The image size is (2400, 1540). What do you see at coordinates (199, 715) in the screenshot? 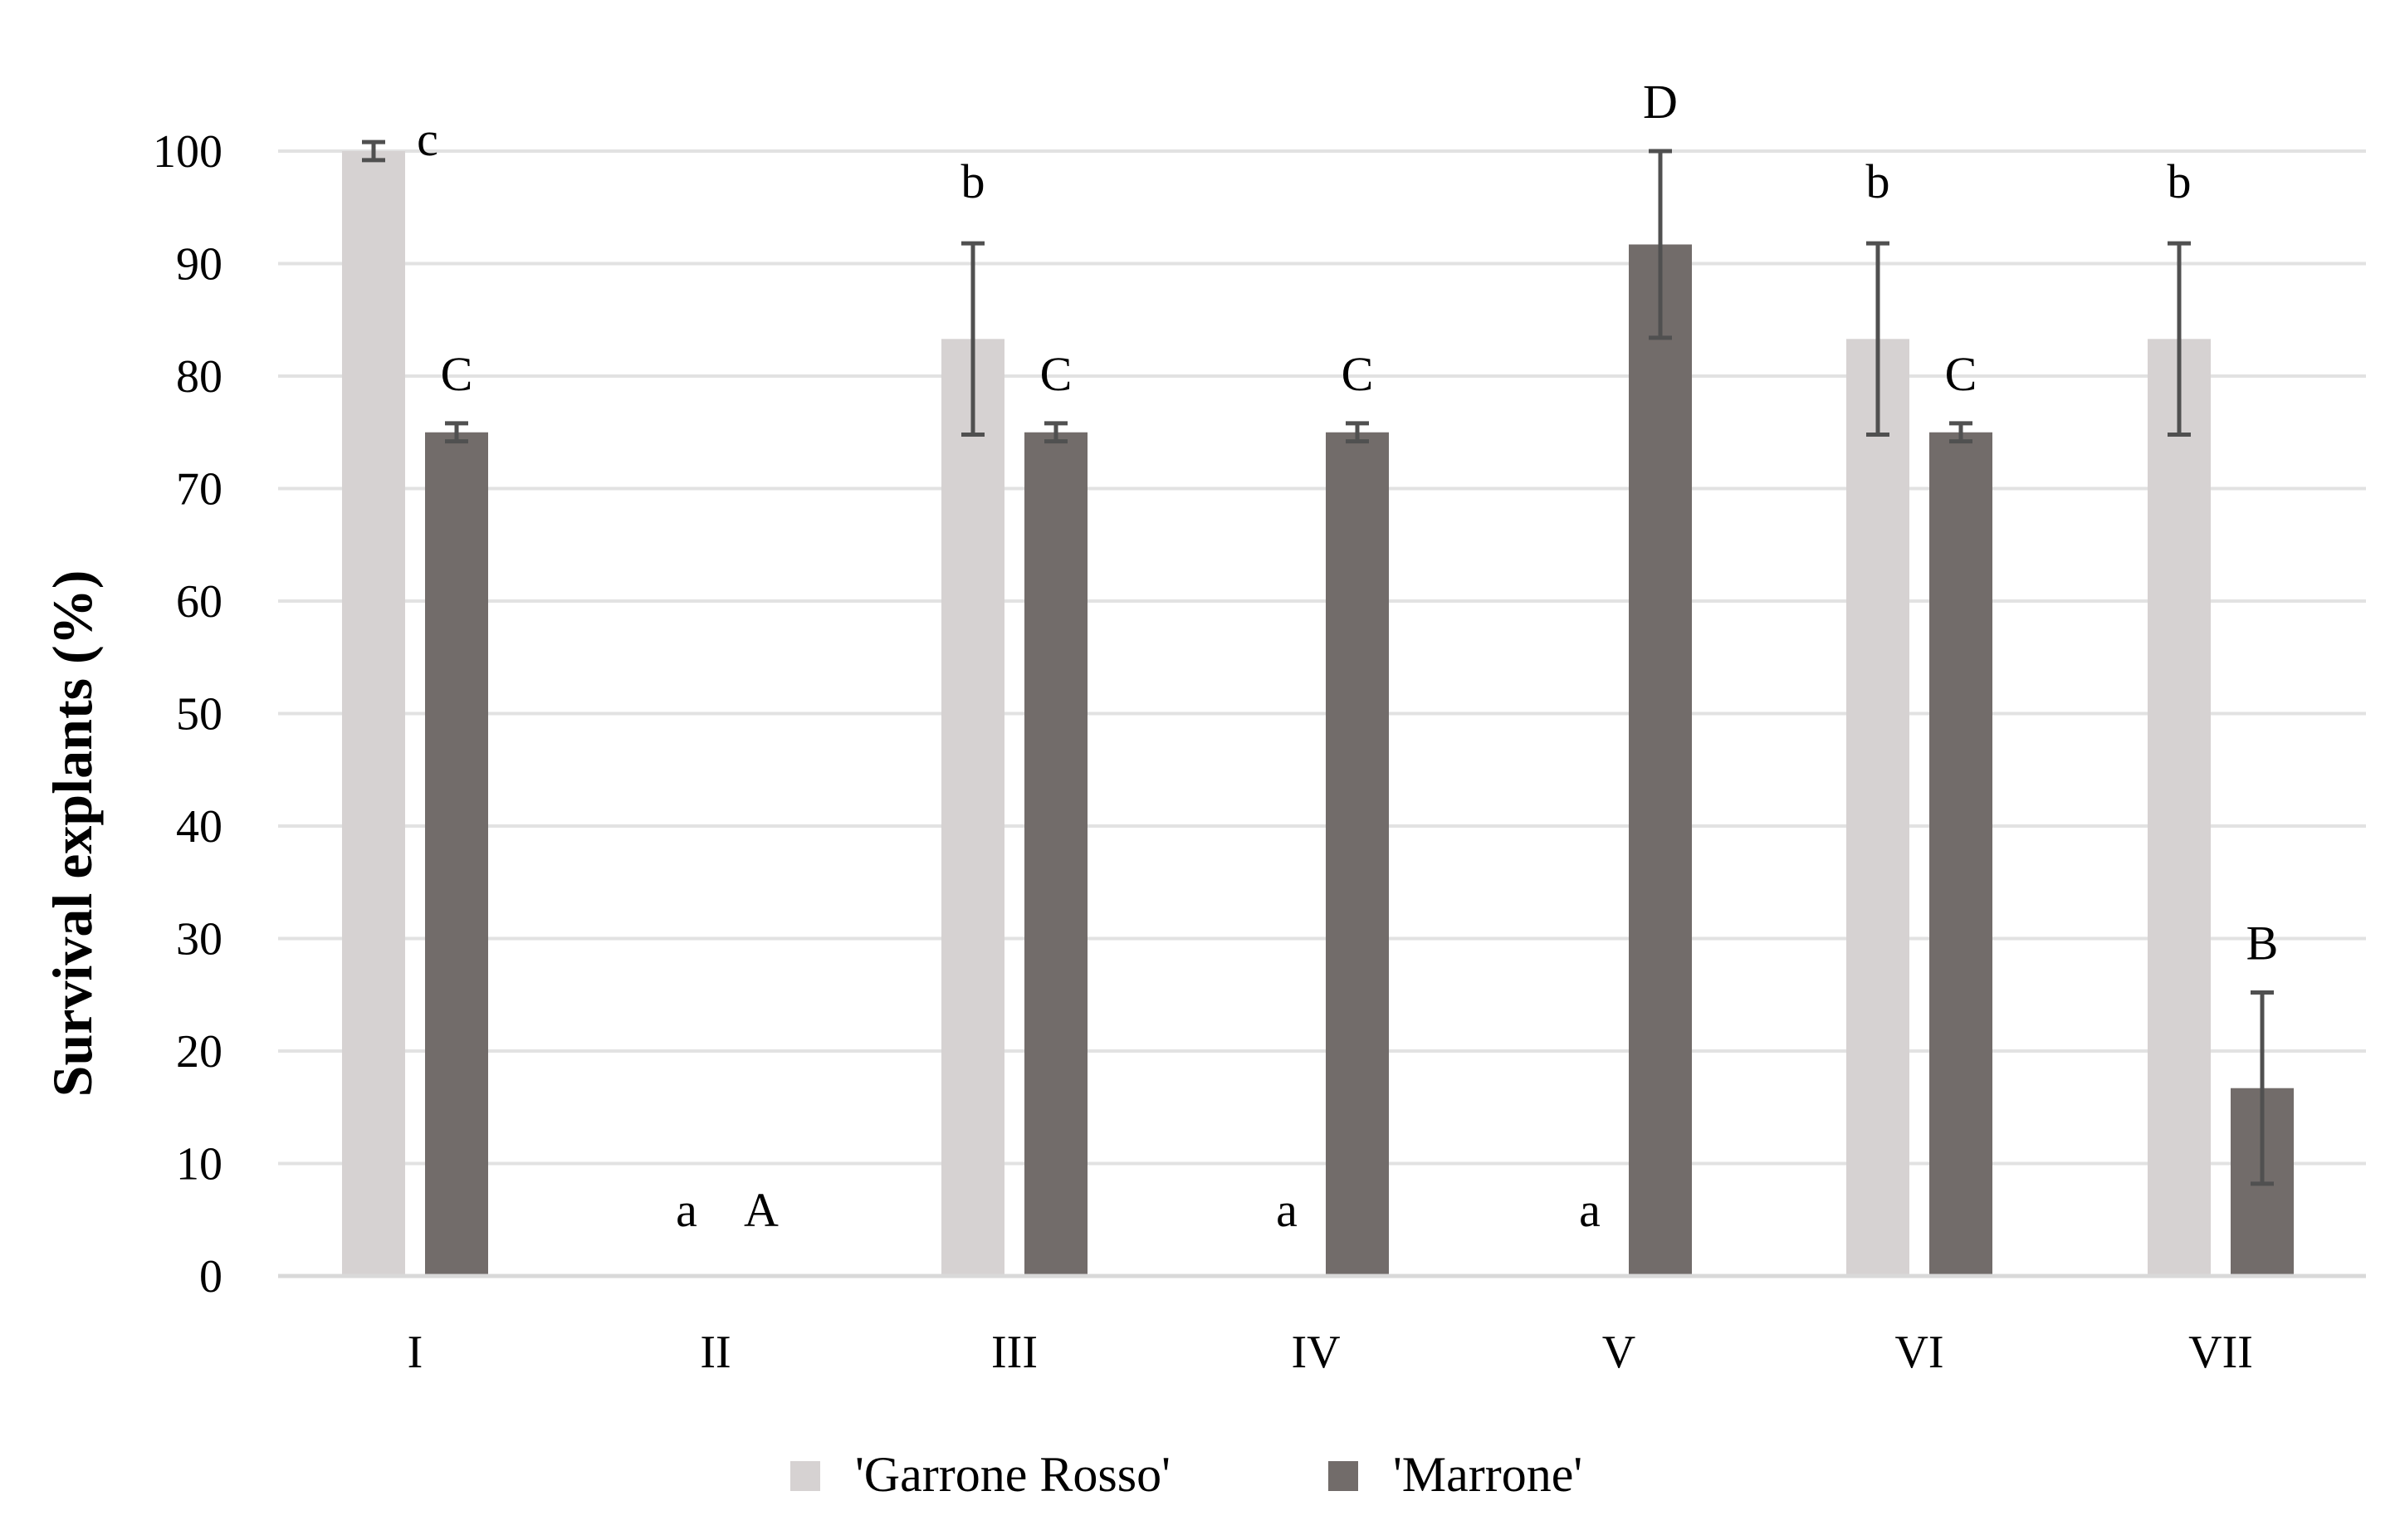
I see `y-tick-label: 50` at bounding box center [199, 715].